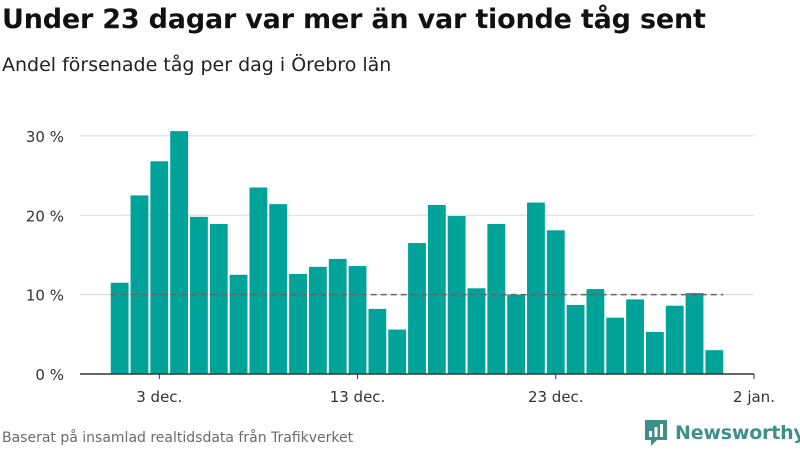 The image size is (800, 450). I want to click on y-tick-label: 0 %, so click(49, 375).